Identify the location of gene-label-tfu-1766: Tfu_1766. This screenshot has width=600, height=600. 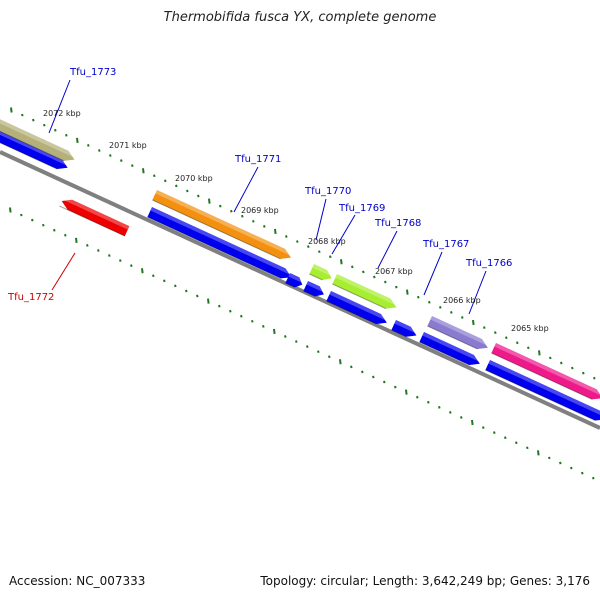
(488, 263).